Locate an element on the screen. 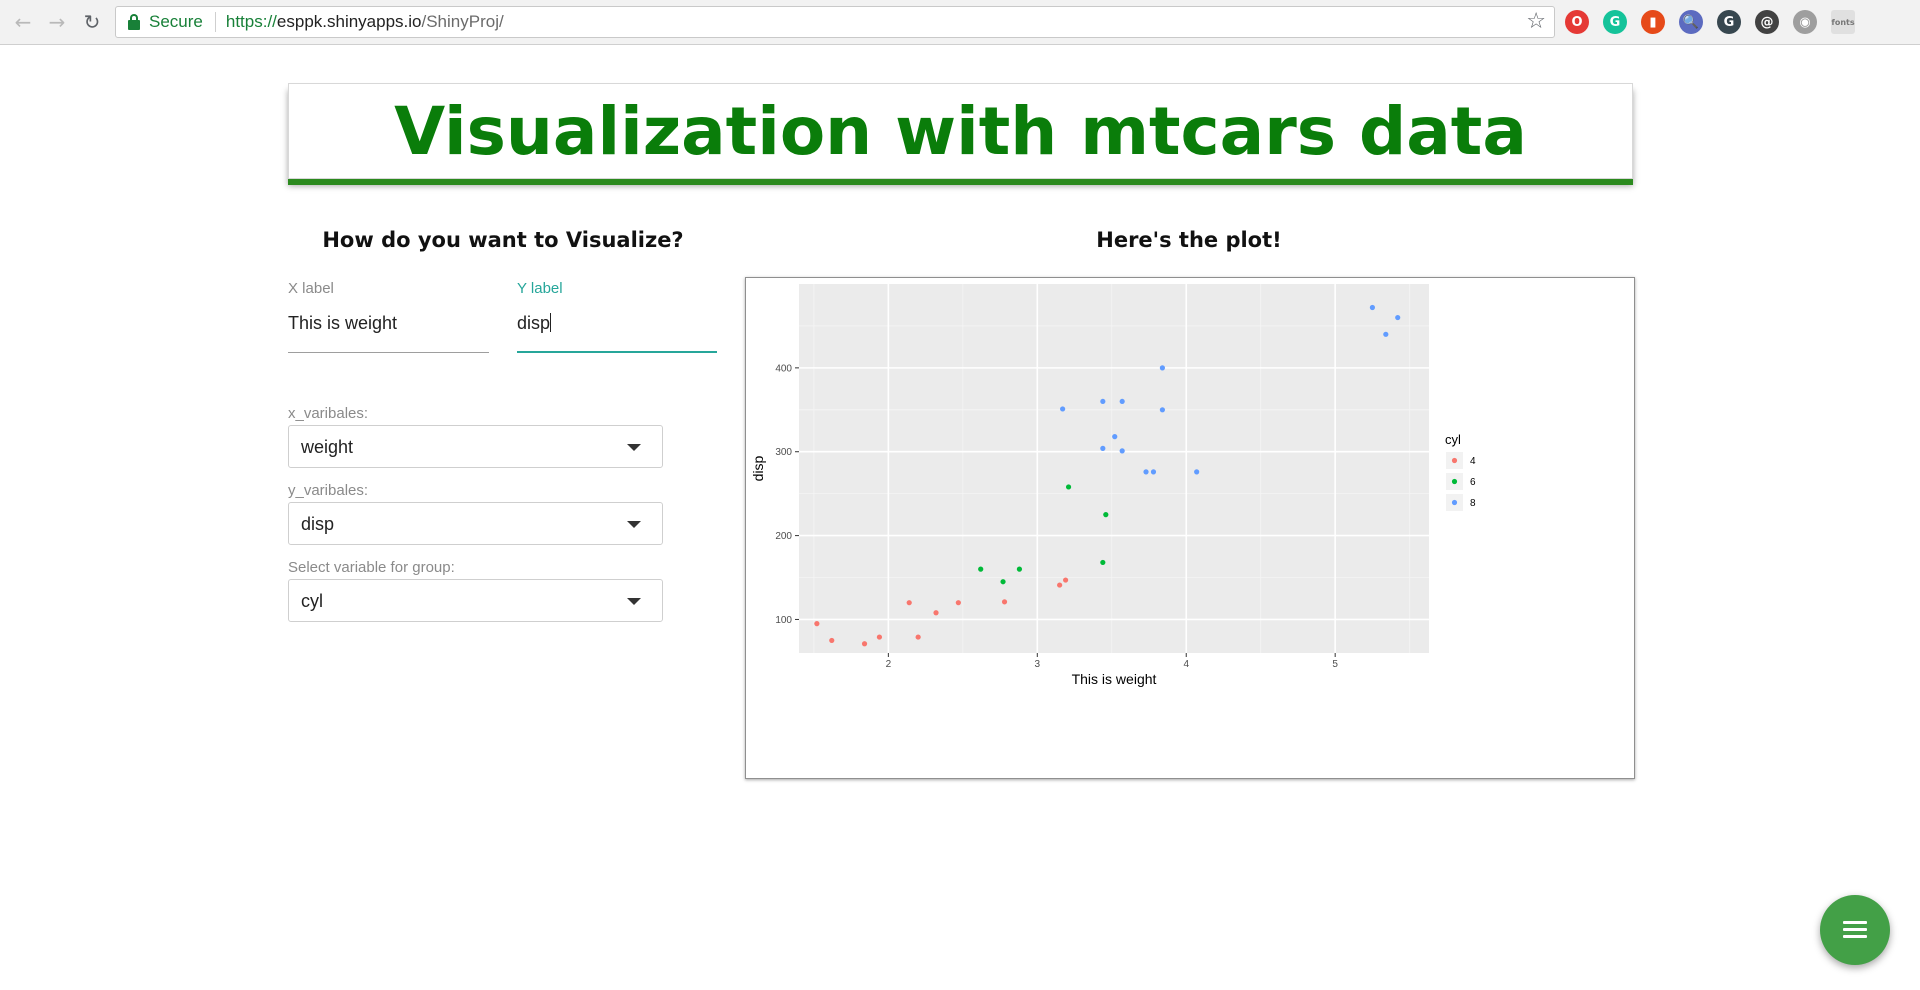  x-tick-label: 2 is located at coordinates (889, 664).